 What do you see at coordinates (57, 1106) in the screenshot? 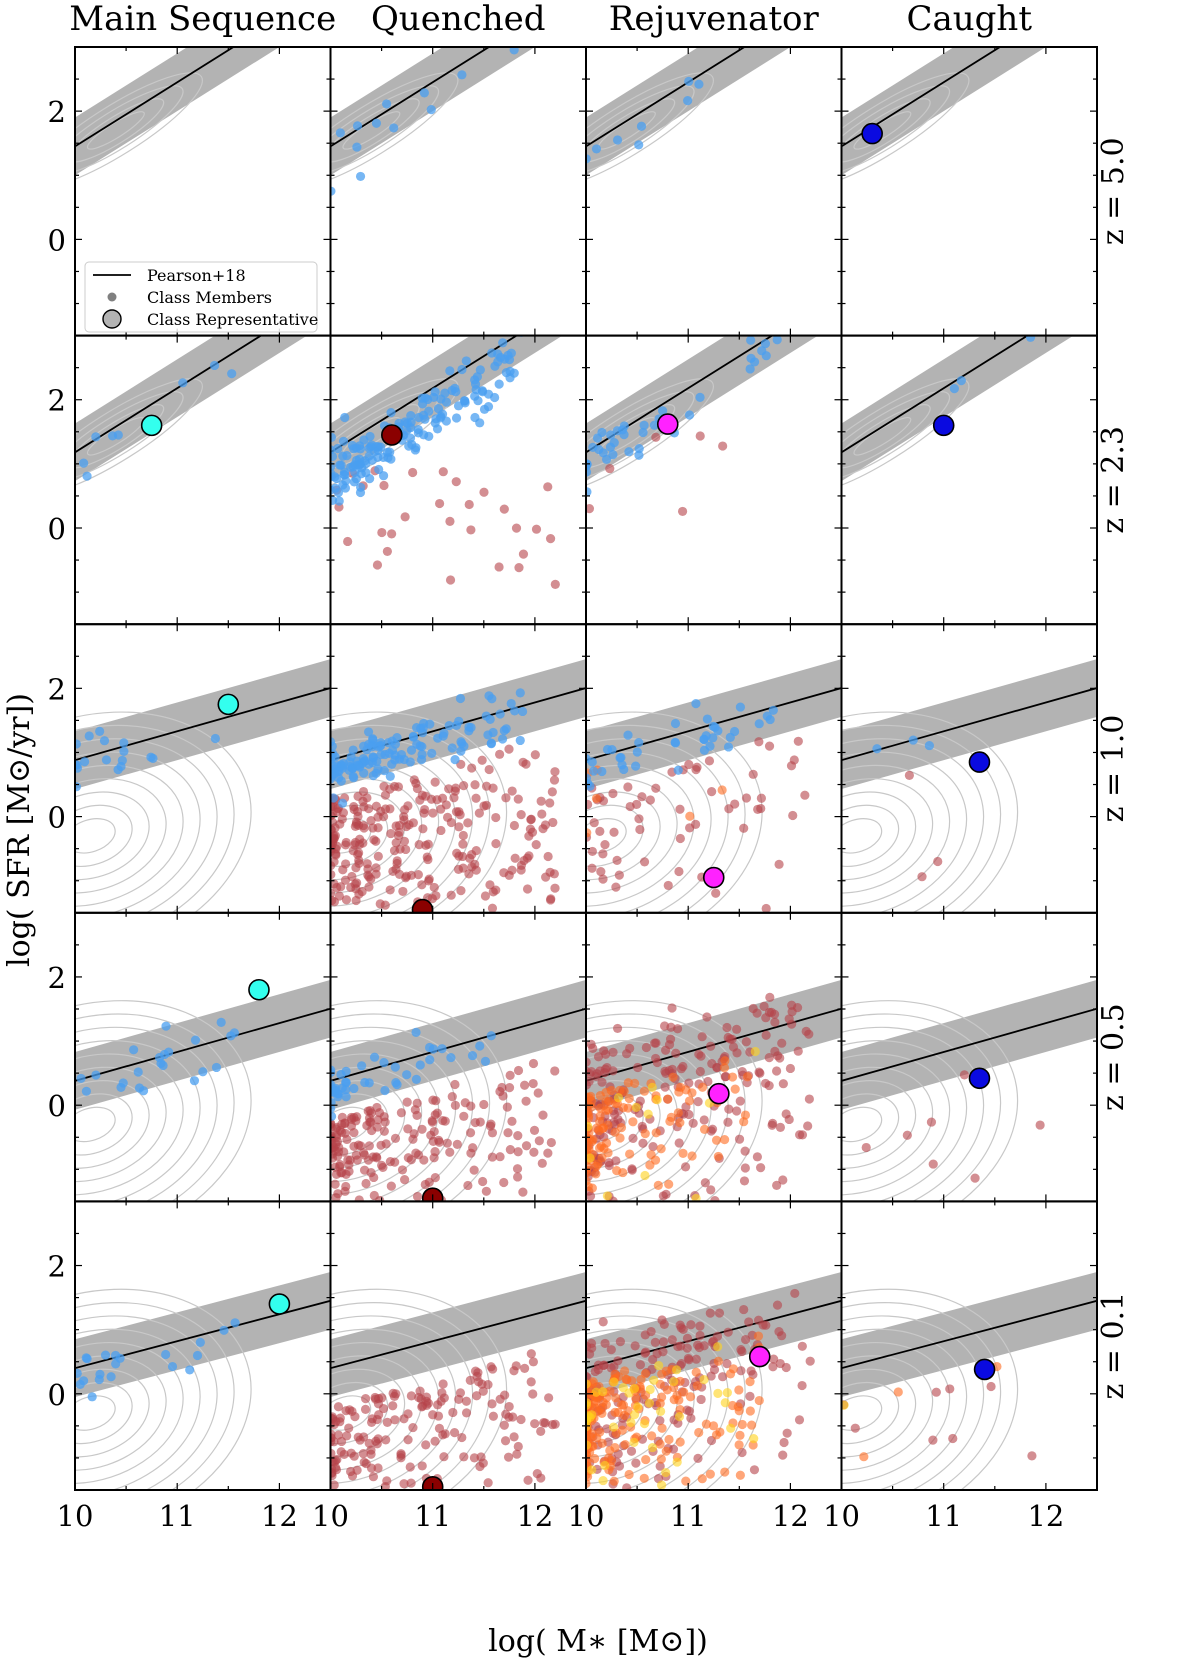
I see `y-tick-label: 0` at bounding box center [57, 1106].